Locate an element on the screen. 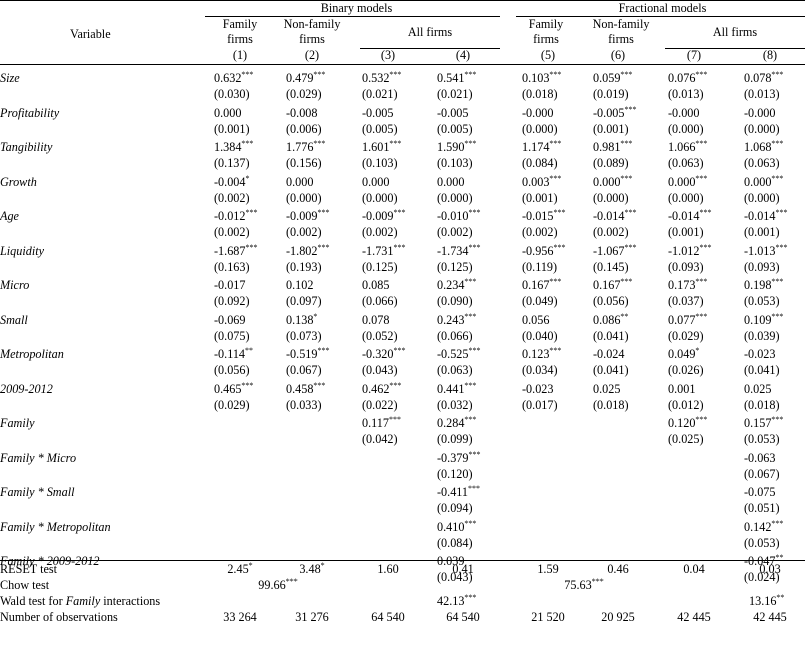 This screenshot has height=656, width=805. coef-cell: -0.023 is located at coordinates (537, 389).